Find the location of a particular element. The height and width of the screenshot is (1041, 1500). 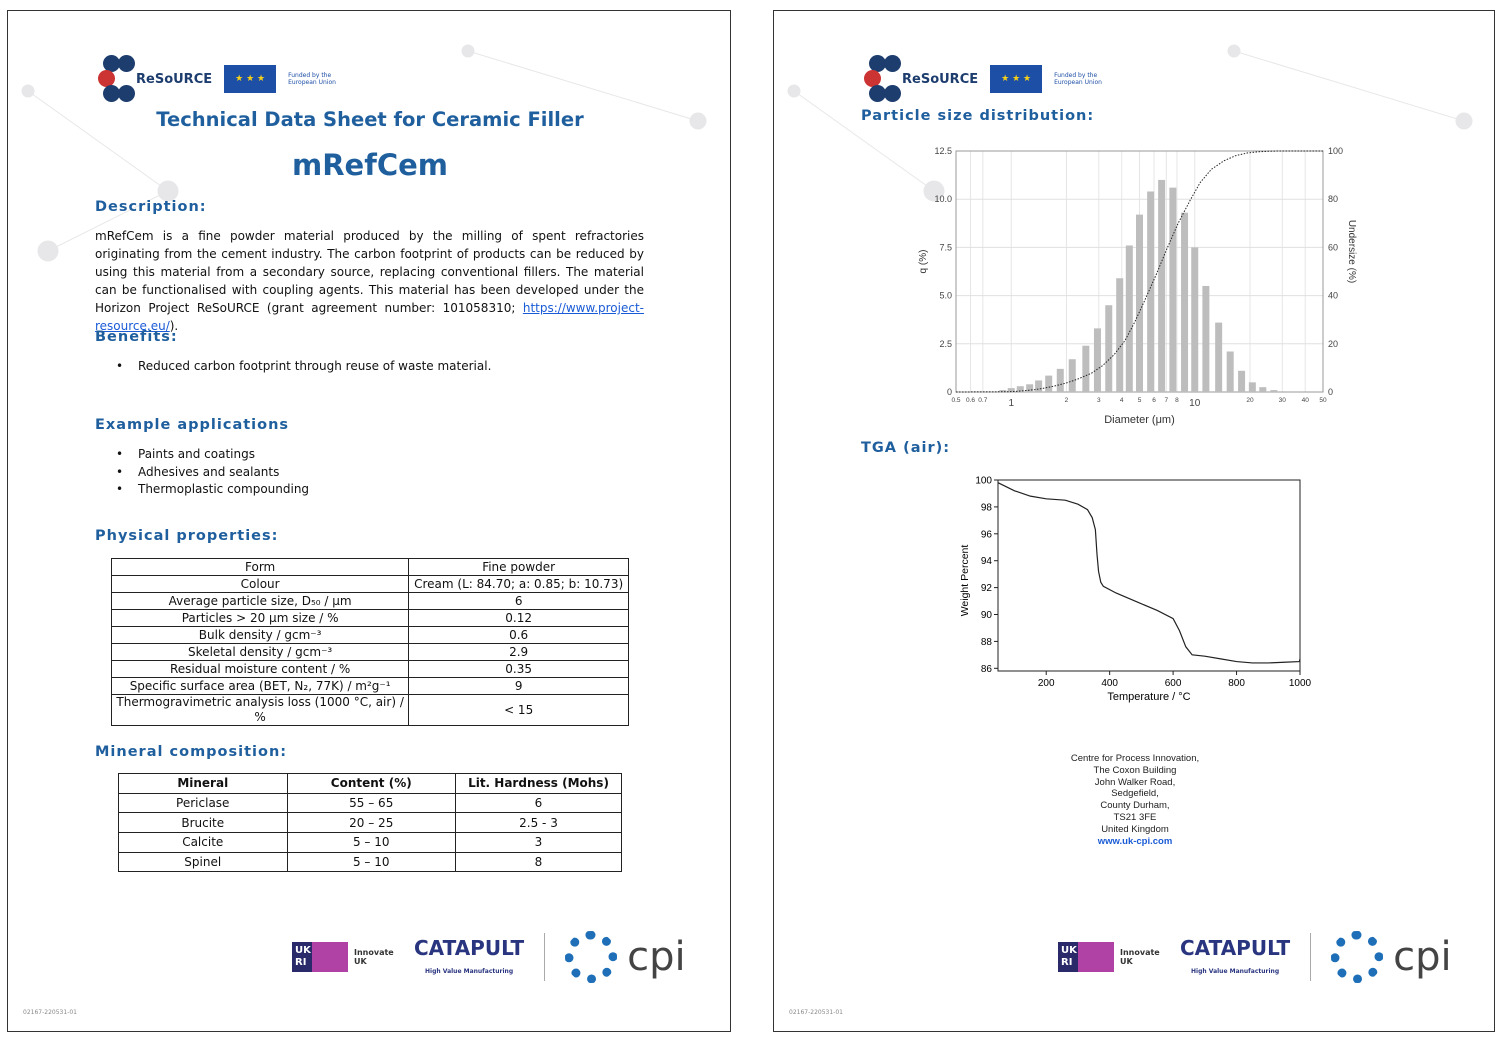

x-tick-label: 6 is located at coordinates (1154, 400).